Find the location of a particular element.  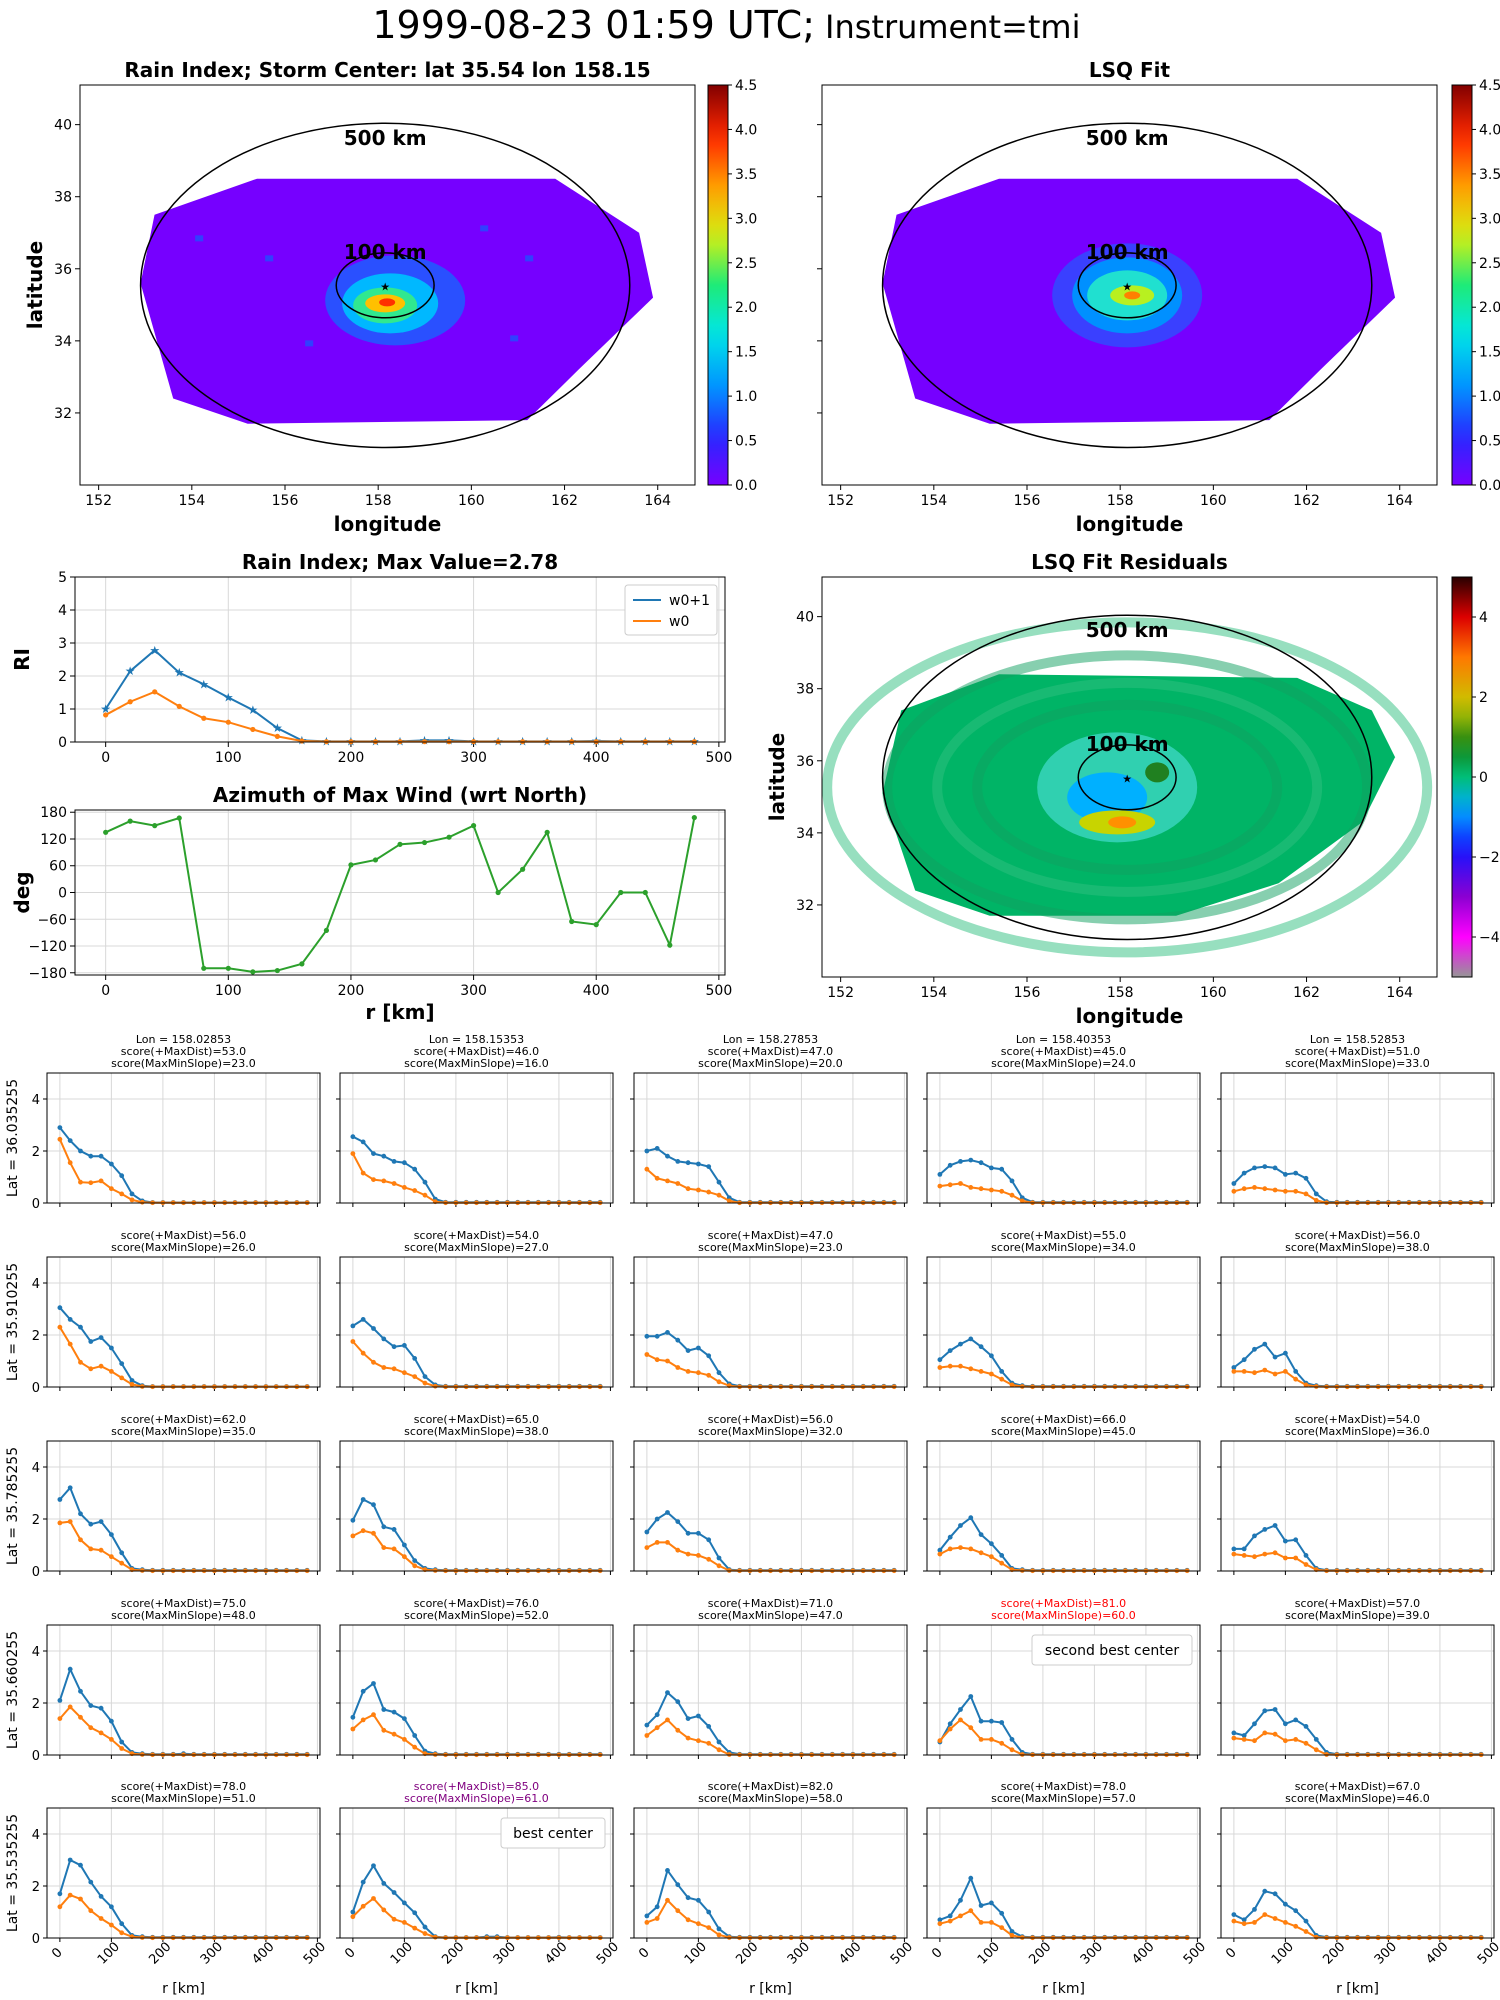

panel-score-slope: score(MaxMinSlope)=47.0 is located at coordinates (770, 1615).